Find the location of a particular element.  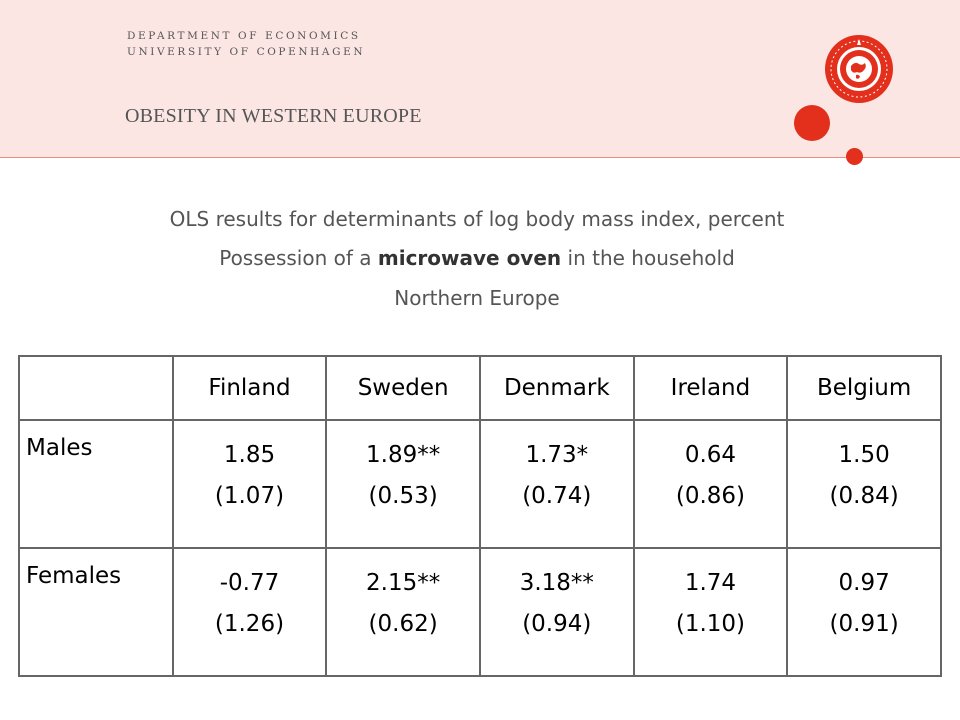

table-cell: 0.97 (0.91) is located at coordinates (864, 612).